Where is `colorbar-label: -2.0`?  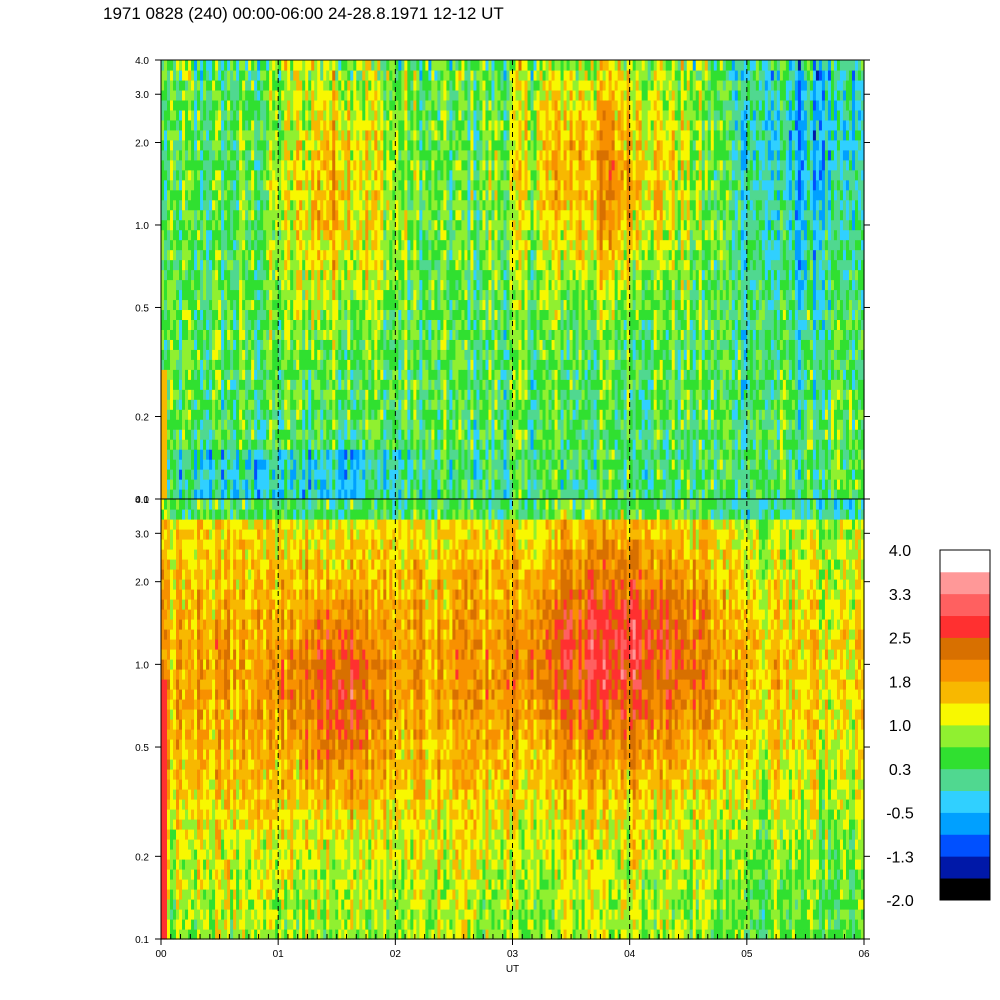
colorbar-label: -2.0 is located at coordinates (900, 901).